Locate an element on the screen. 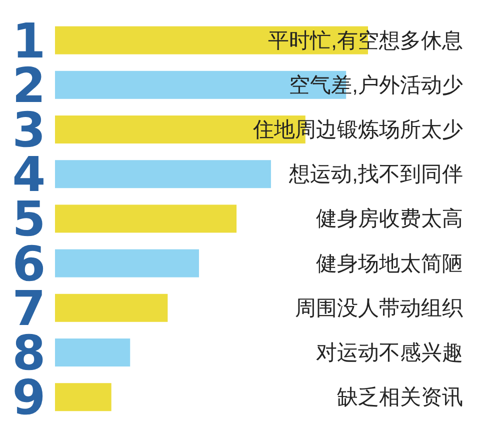 The width and height of the screenshot is (483, 444). annotation: 空气差,户外活动少 is located at coordinates (376, 85).